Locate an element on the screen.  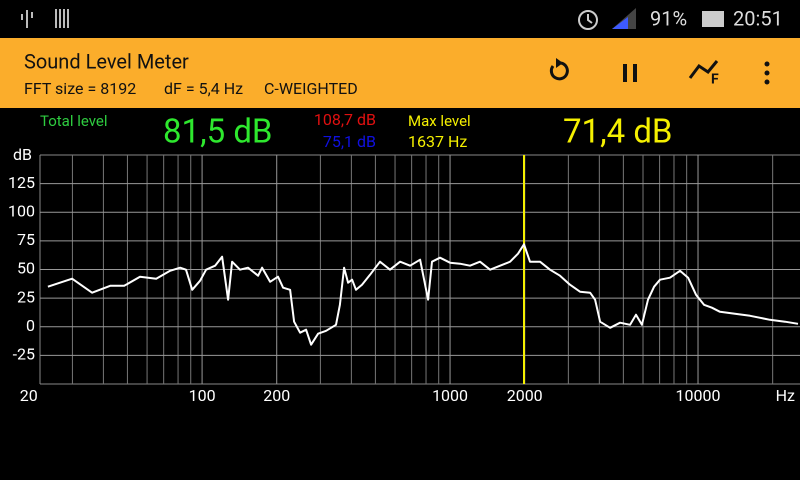
max-freq: 1637 Hz is located at coordinates (437, 141).